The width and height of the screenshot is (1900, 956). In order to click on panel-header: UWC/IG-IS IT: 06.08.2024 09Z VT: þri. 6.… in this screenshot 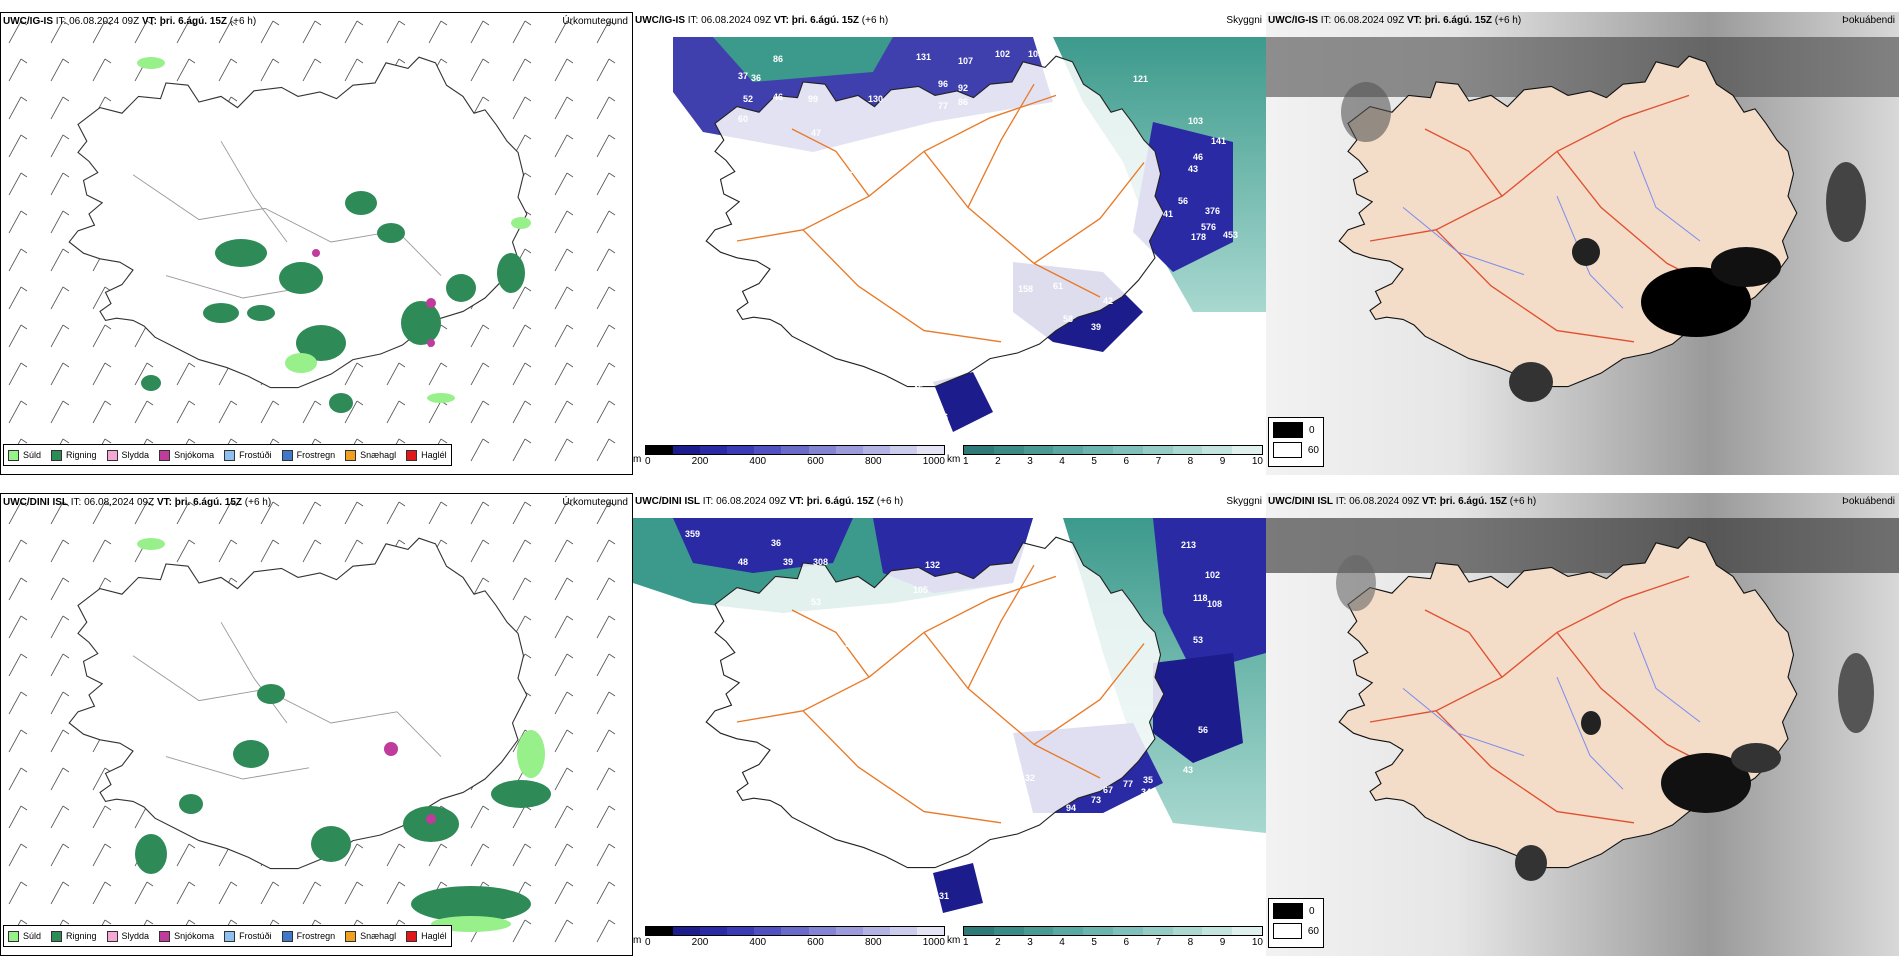, I will do `click(1395, 20)`.